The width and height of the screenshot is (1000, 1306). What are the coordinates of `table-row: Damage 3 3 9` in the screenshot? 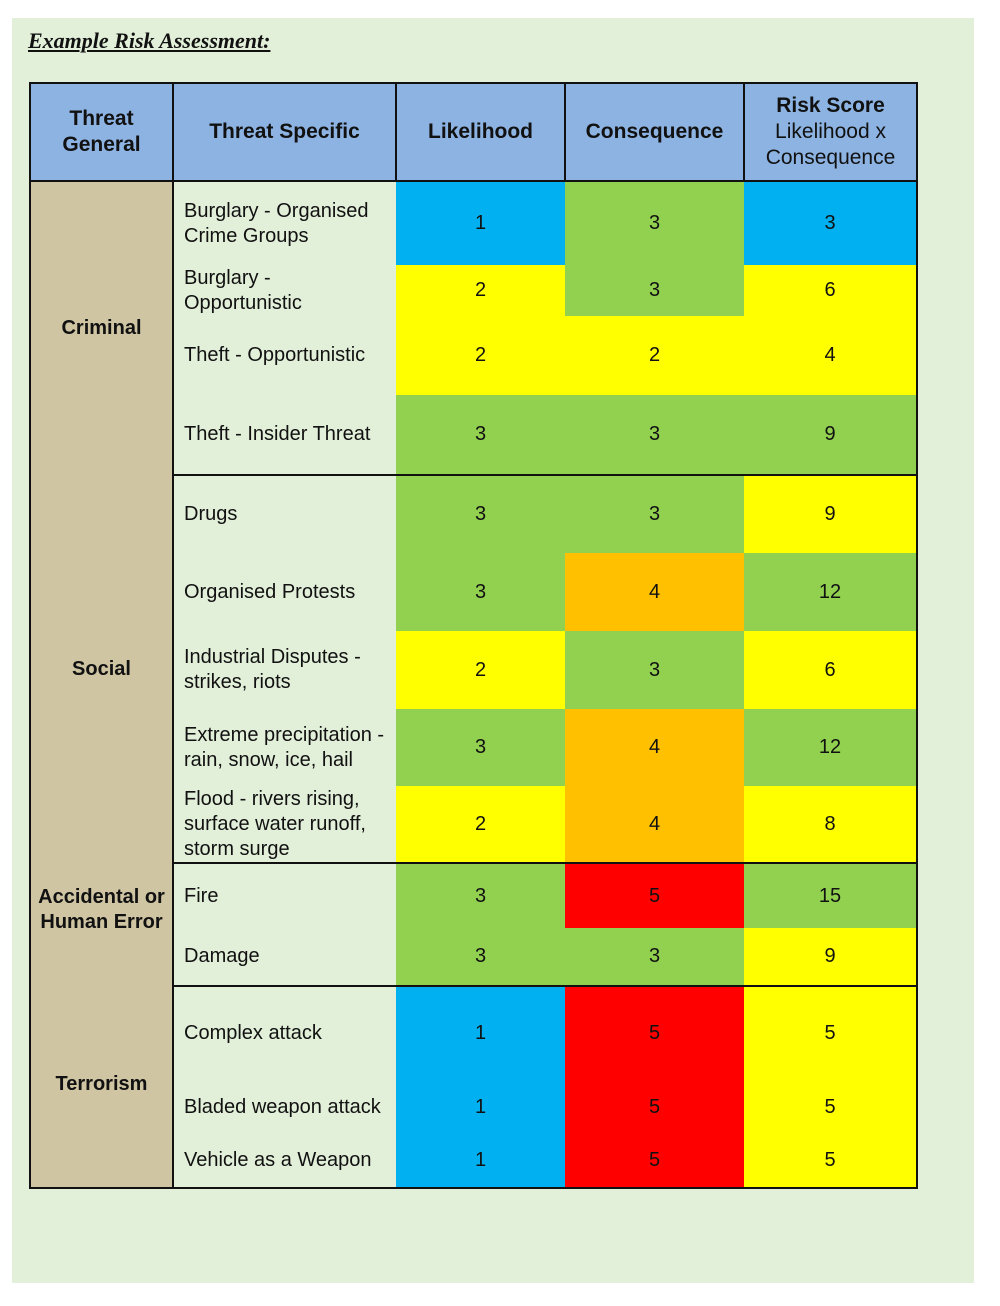 It's located at (473, 957).